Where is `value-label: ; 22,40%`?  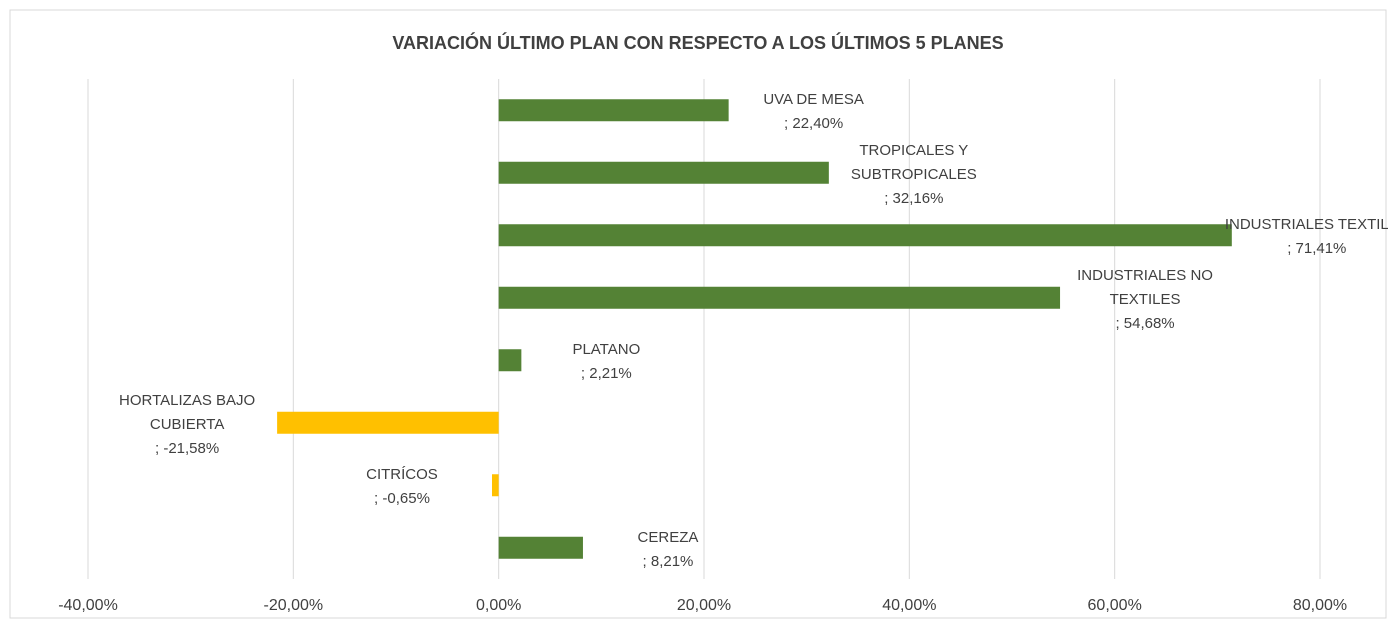
value-label: ; 22,40% is located at coordinates (814, 124).